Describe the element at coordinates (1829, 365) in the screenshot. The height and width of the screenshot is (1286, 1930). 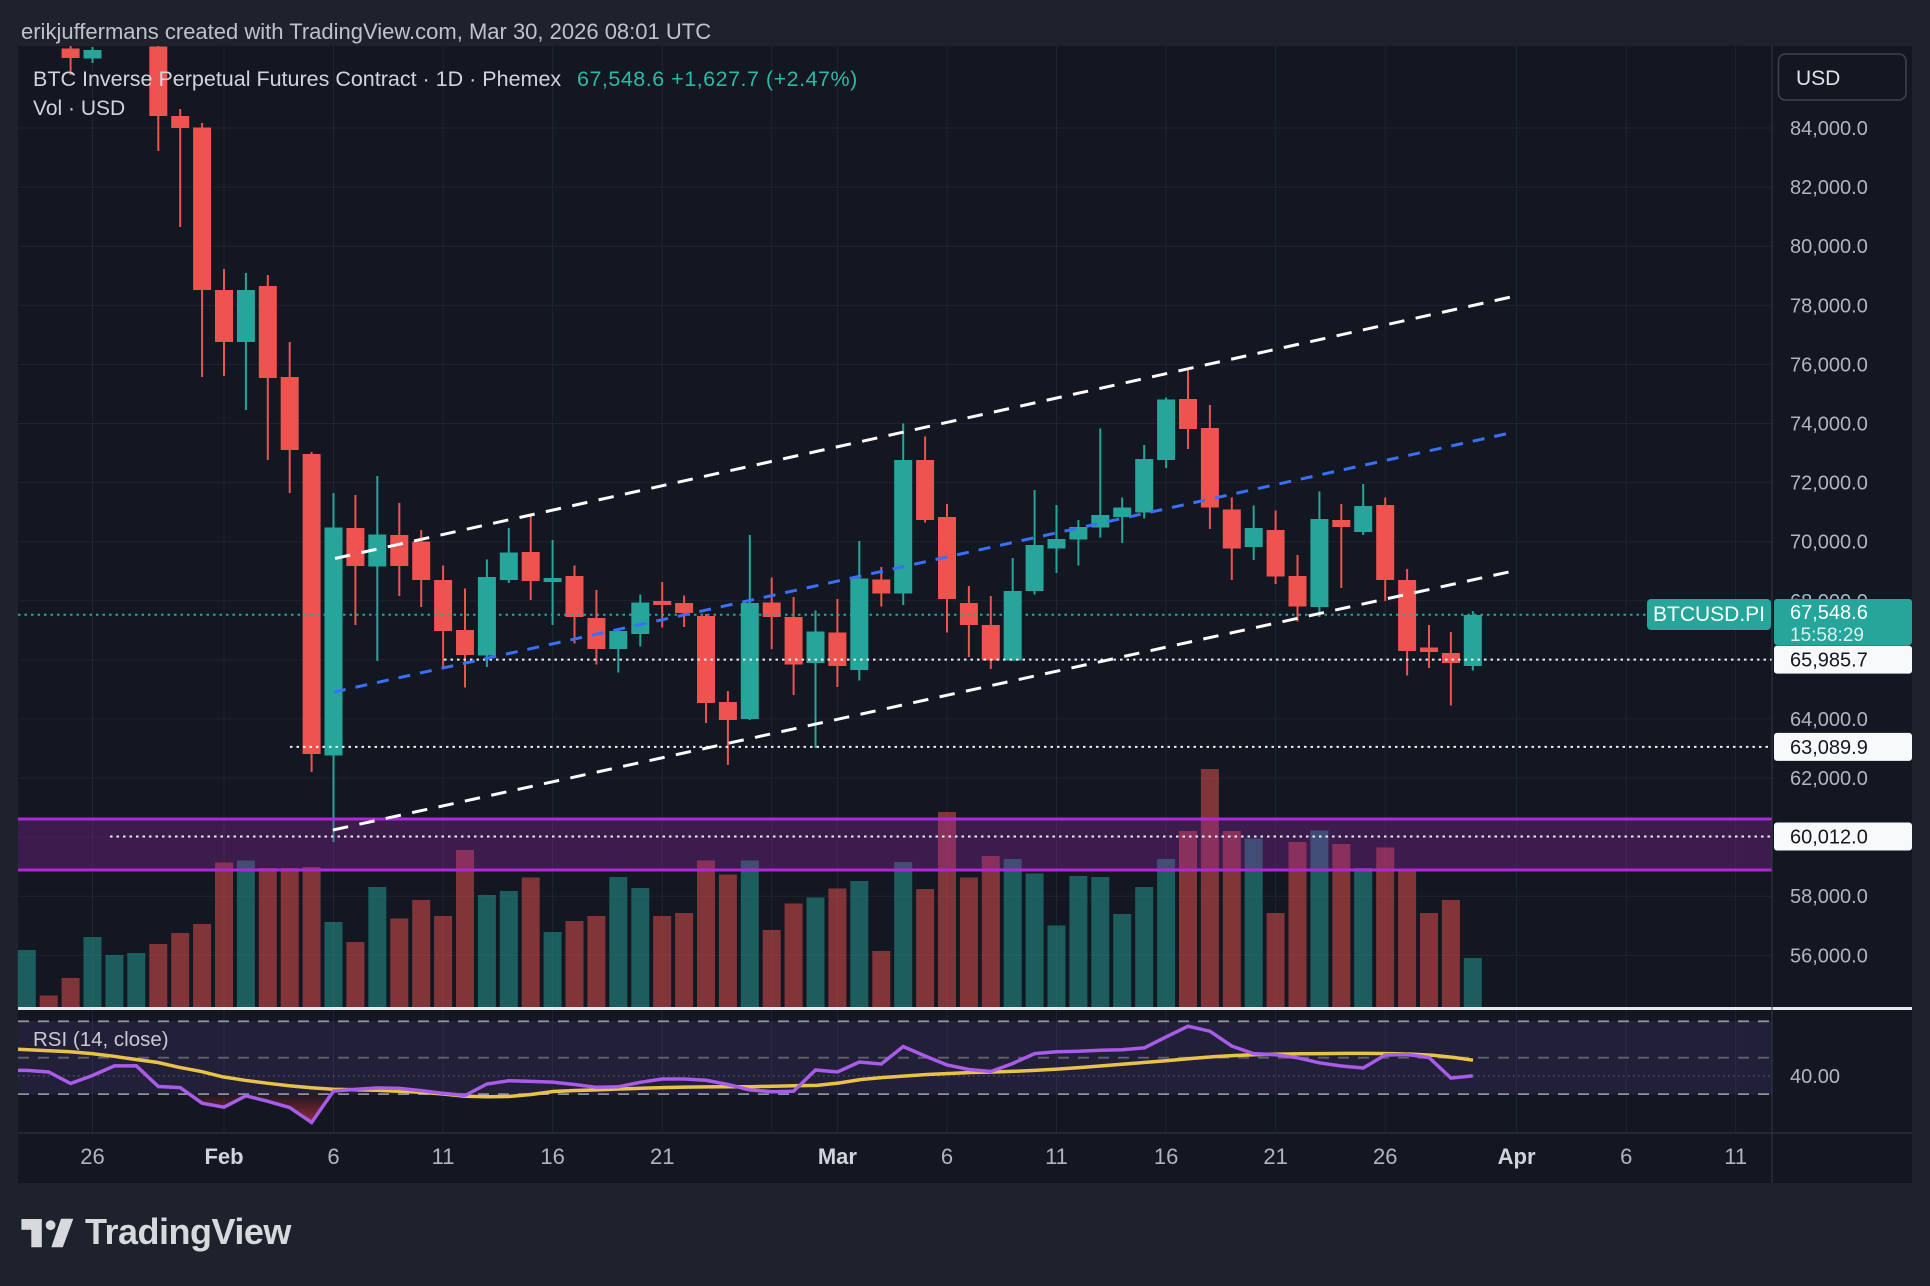
I see `svg-text: 76,000.0` at that location.